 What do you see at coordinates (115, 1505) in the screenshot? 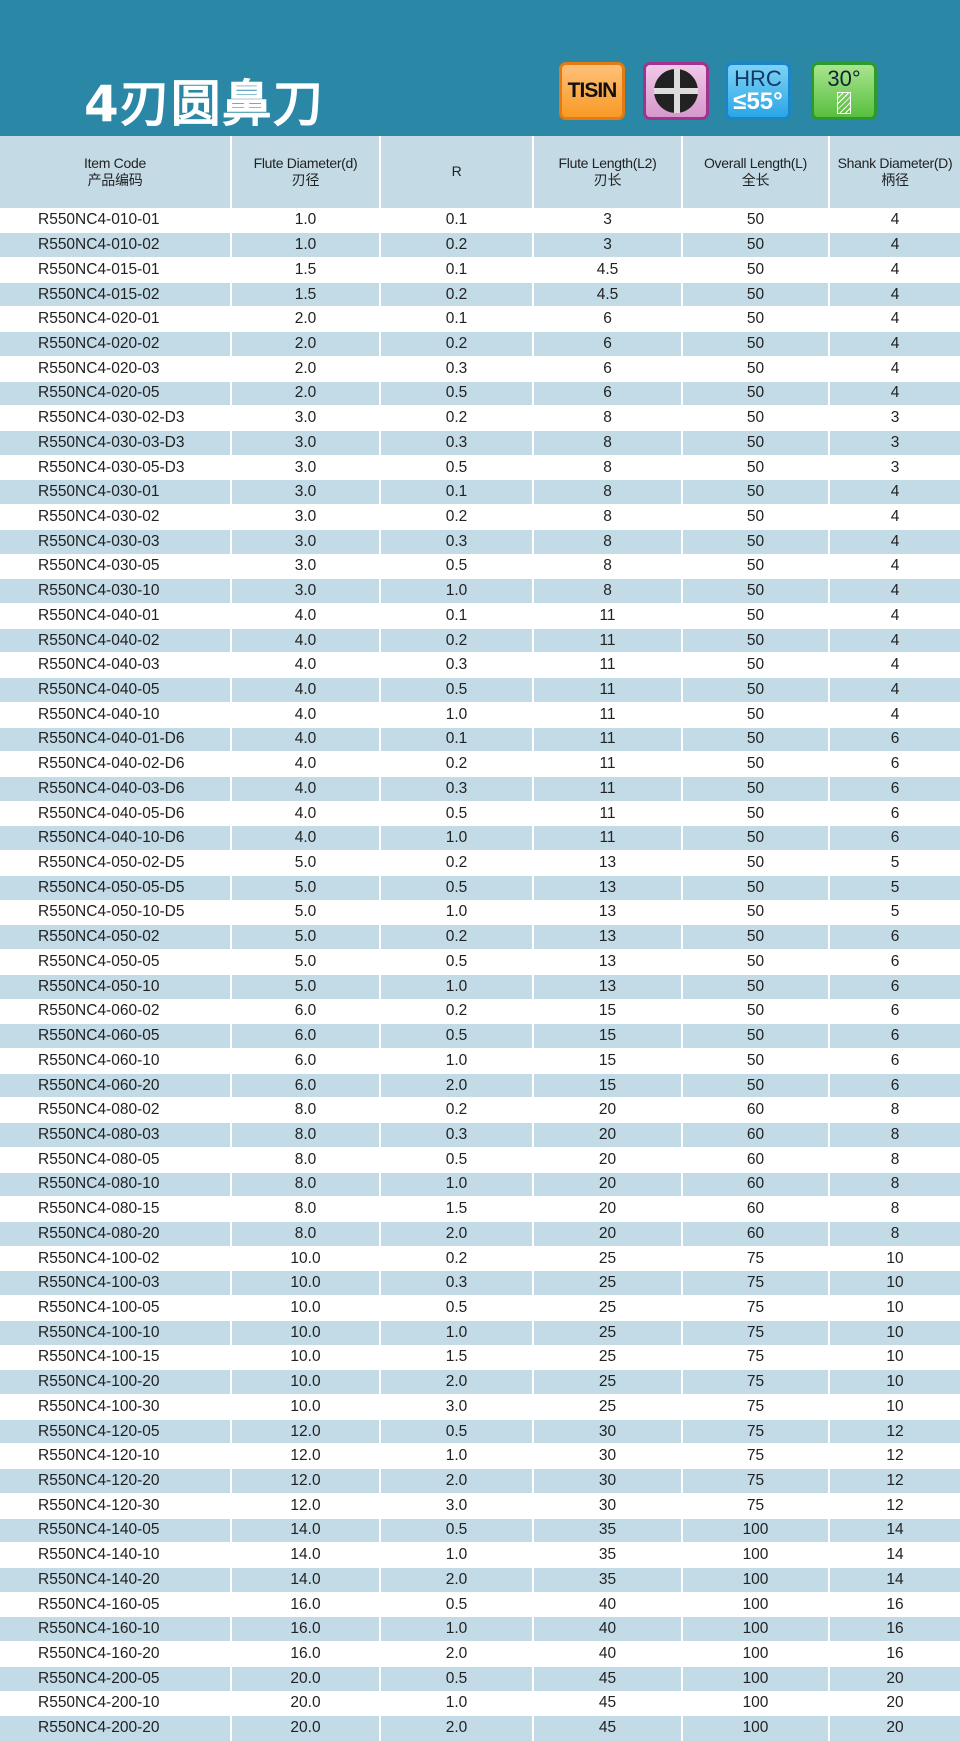
I see `item-code-cell: R550NC4-120-30` at bounding box center [115, 1505].